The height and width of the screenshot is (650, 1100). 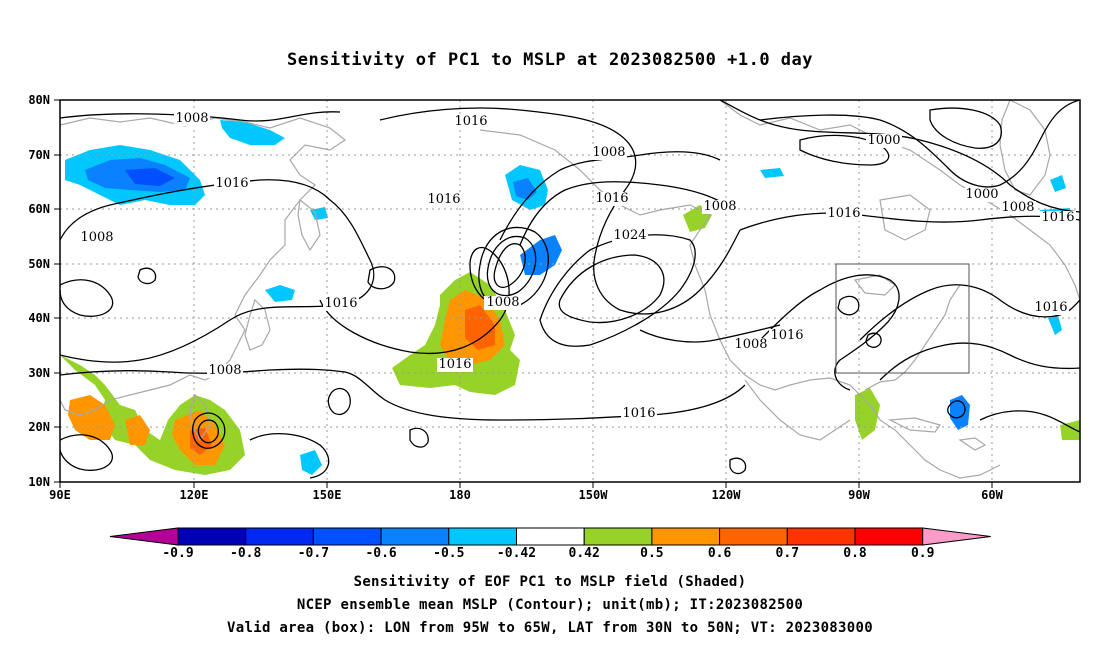 What do you see at coordinates (200, 417) in the screenshot?
I see `coastline-philippines` at bounding box center [200, 417].